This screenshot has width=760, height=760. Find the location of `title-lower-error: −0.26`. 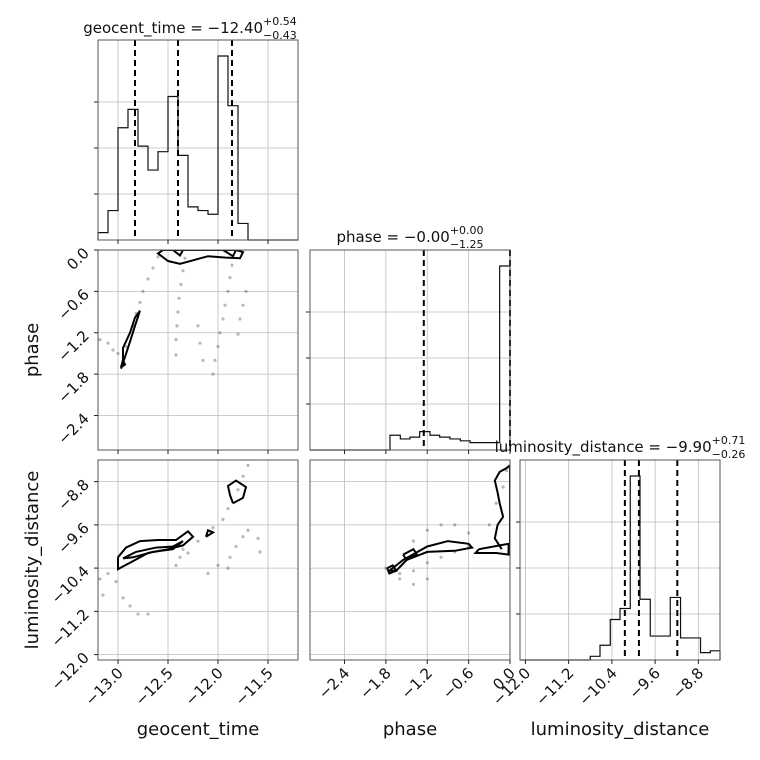

title-lower-error: −0.26 is located at coordinates (729, 454).